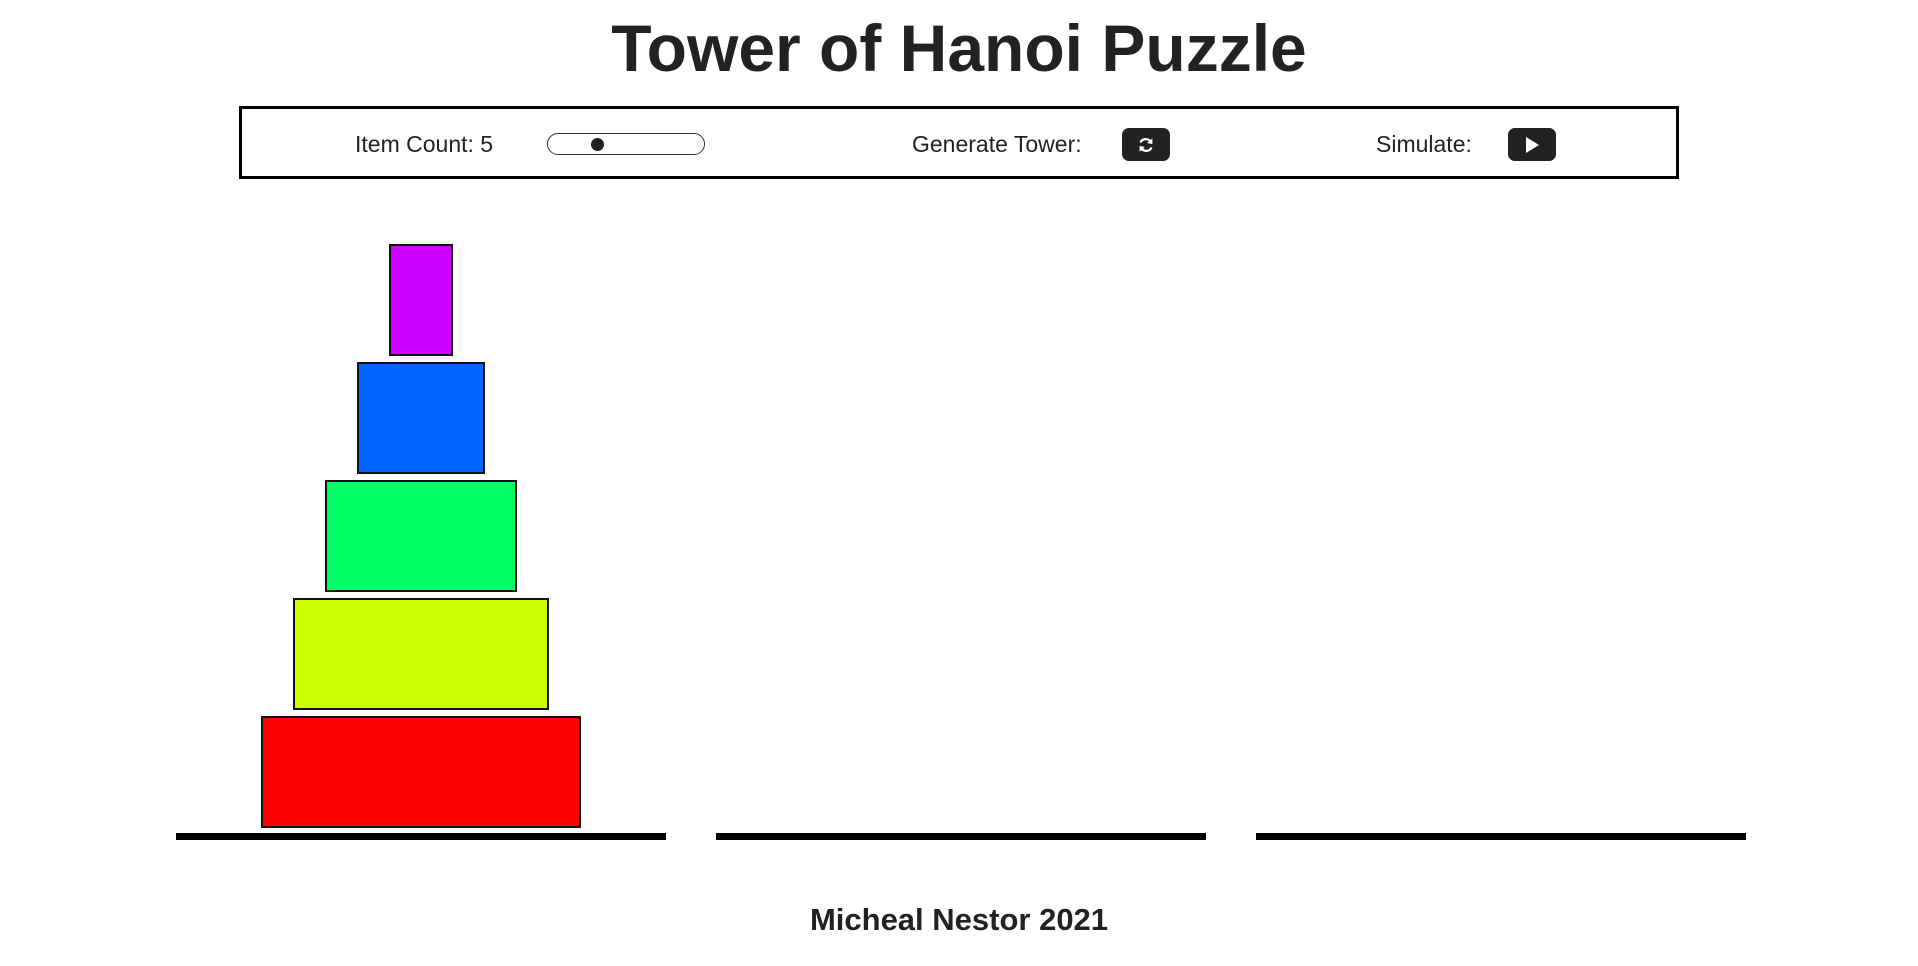 This screenshot has width=1918, height=966. Describe the element at coordinates (1424, 144) in the screenshot. I see `simulate-label: Simulate:` at that location.